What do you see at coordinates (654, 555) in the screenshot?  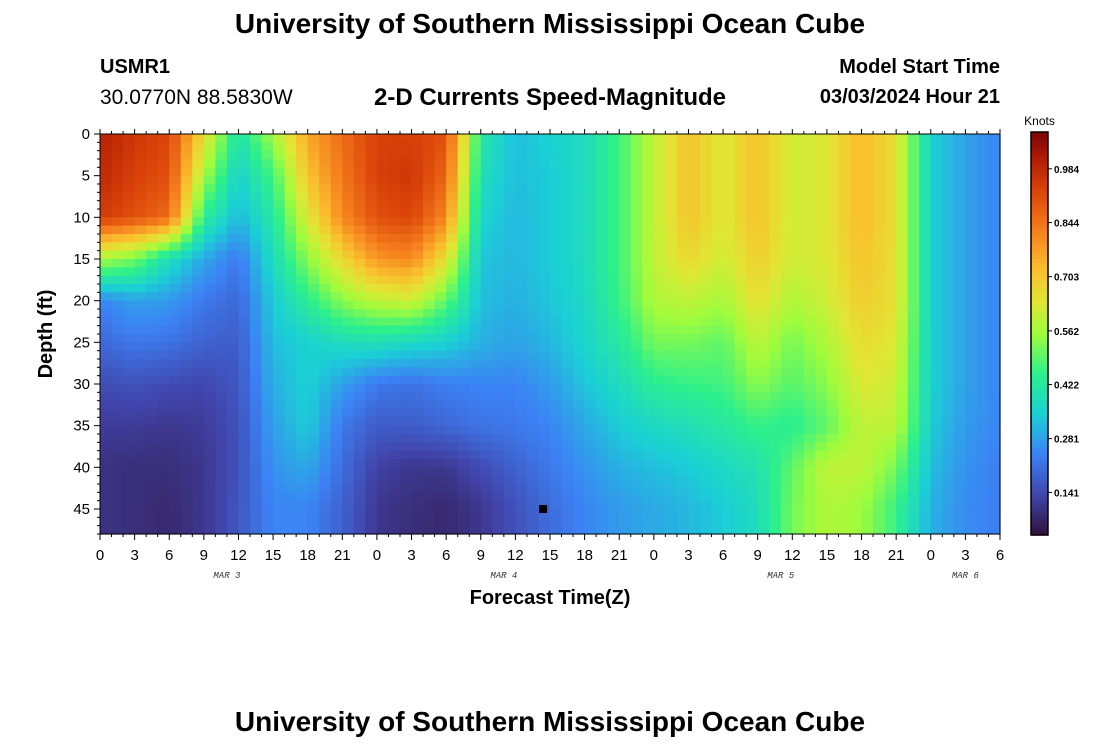 I see `x-tick-label: 0` at bounding box center [654, 555].